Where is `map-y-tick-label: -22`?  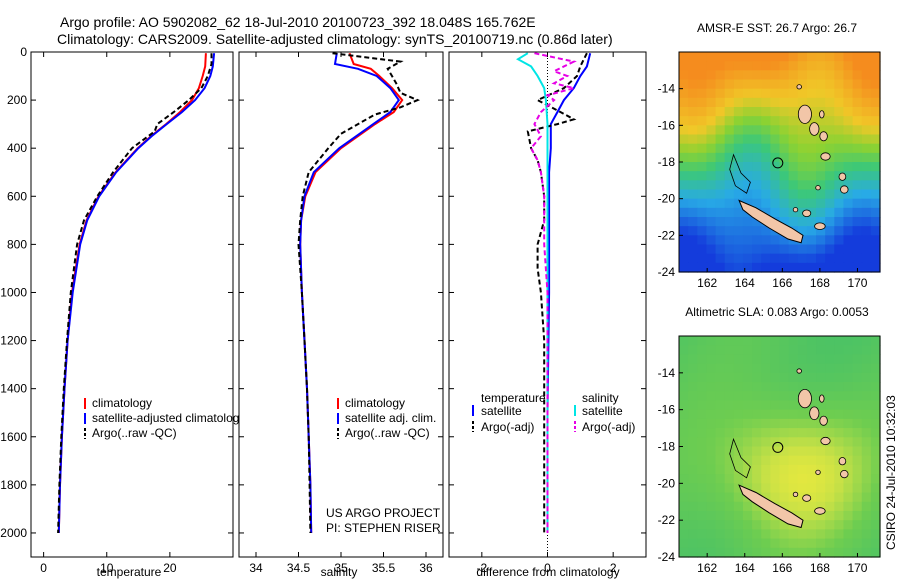 map-y-tick-label: -22 is located at coordinates (667, 235).